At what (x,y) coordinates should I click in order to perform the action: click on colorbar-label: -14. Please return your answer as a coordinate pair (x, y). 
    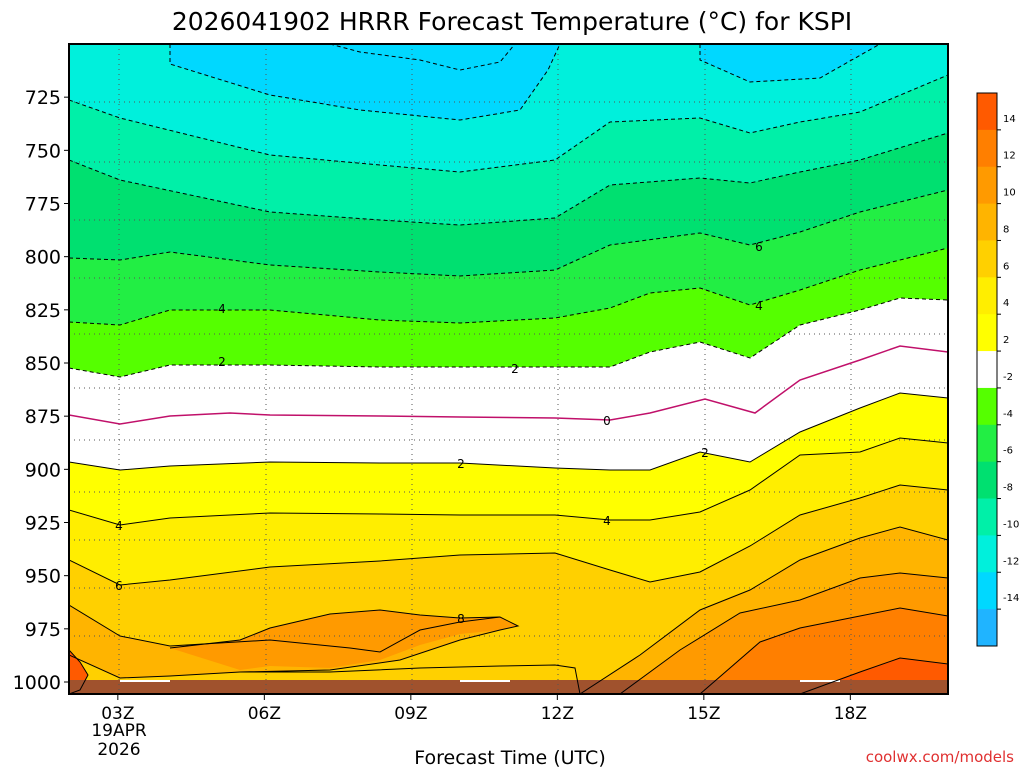
    Looking at the image, I should click on (1011, 598).